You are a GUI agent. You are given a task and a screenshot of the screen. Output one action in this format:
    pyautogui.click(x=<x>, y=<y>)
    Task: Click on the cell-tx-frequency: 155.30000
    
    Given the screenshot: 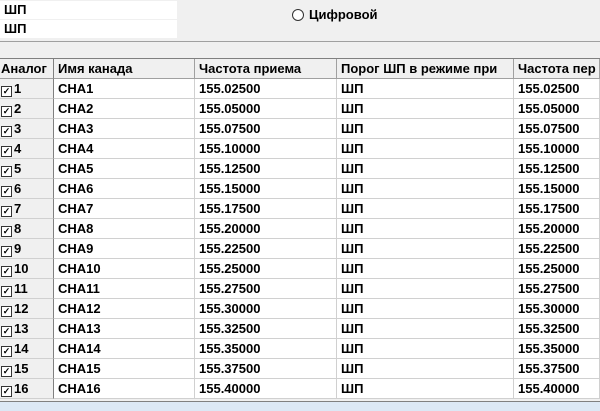 What is the action you would take?
    pyautogui.click(x=557, y=309)
    